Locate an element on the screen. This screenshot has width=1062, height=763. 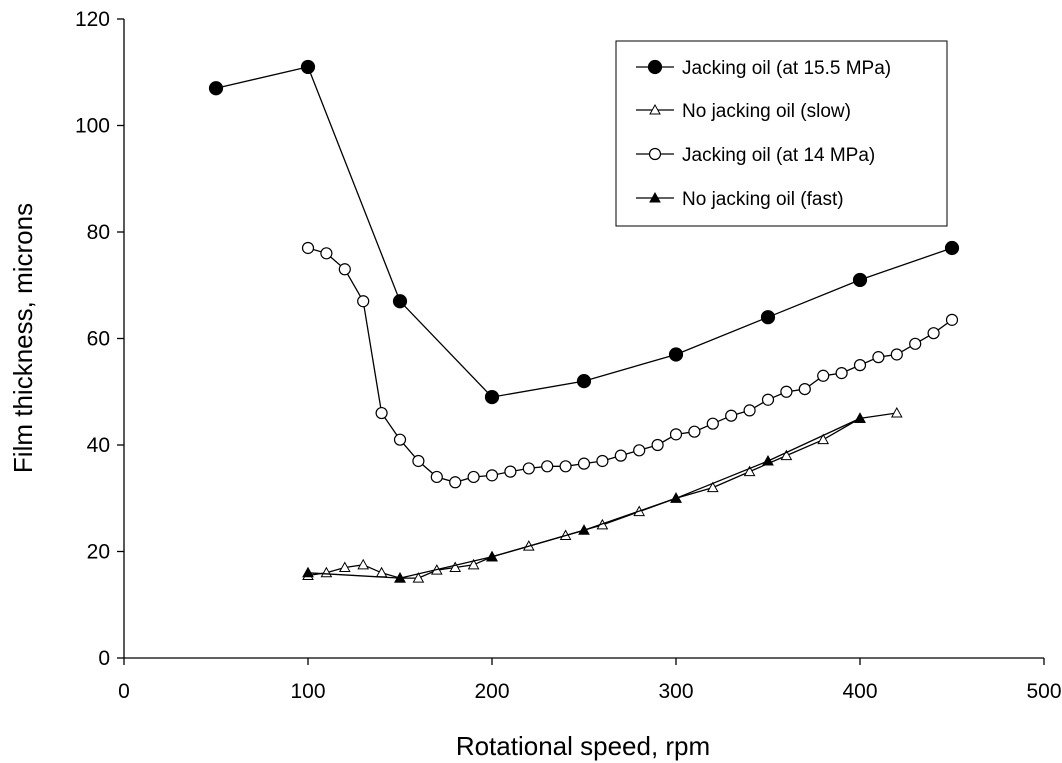
series-line is located at coordinates (584, 498).